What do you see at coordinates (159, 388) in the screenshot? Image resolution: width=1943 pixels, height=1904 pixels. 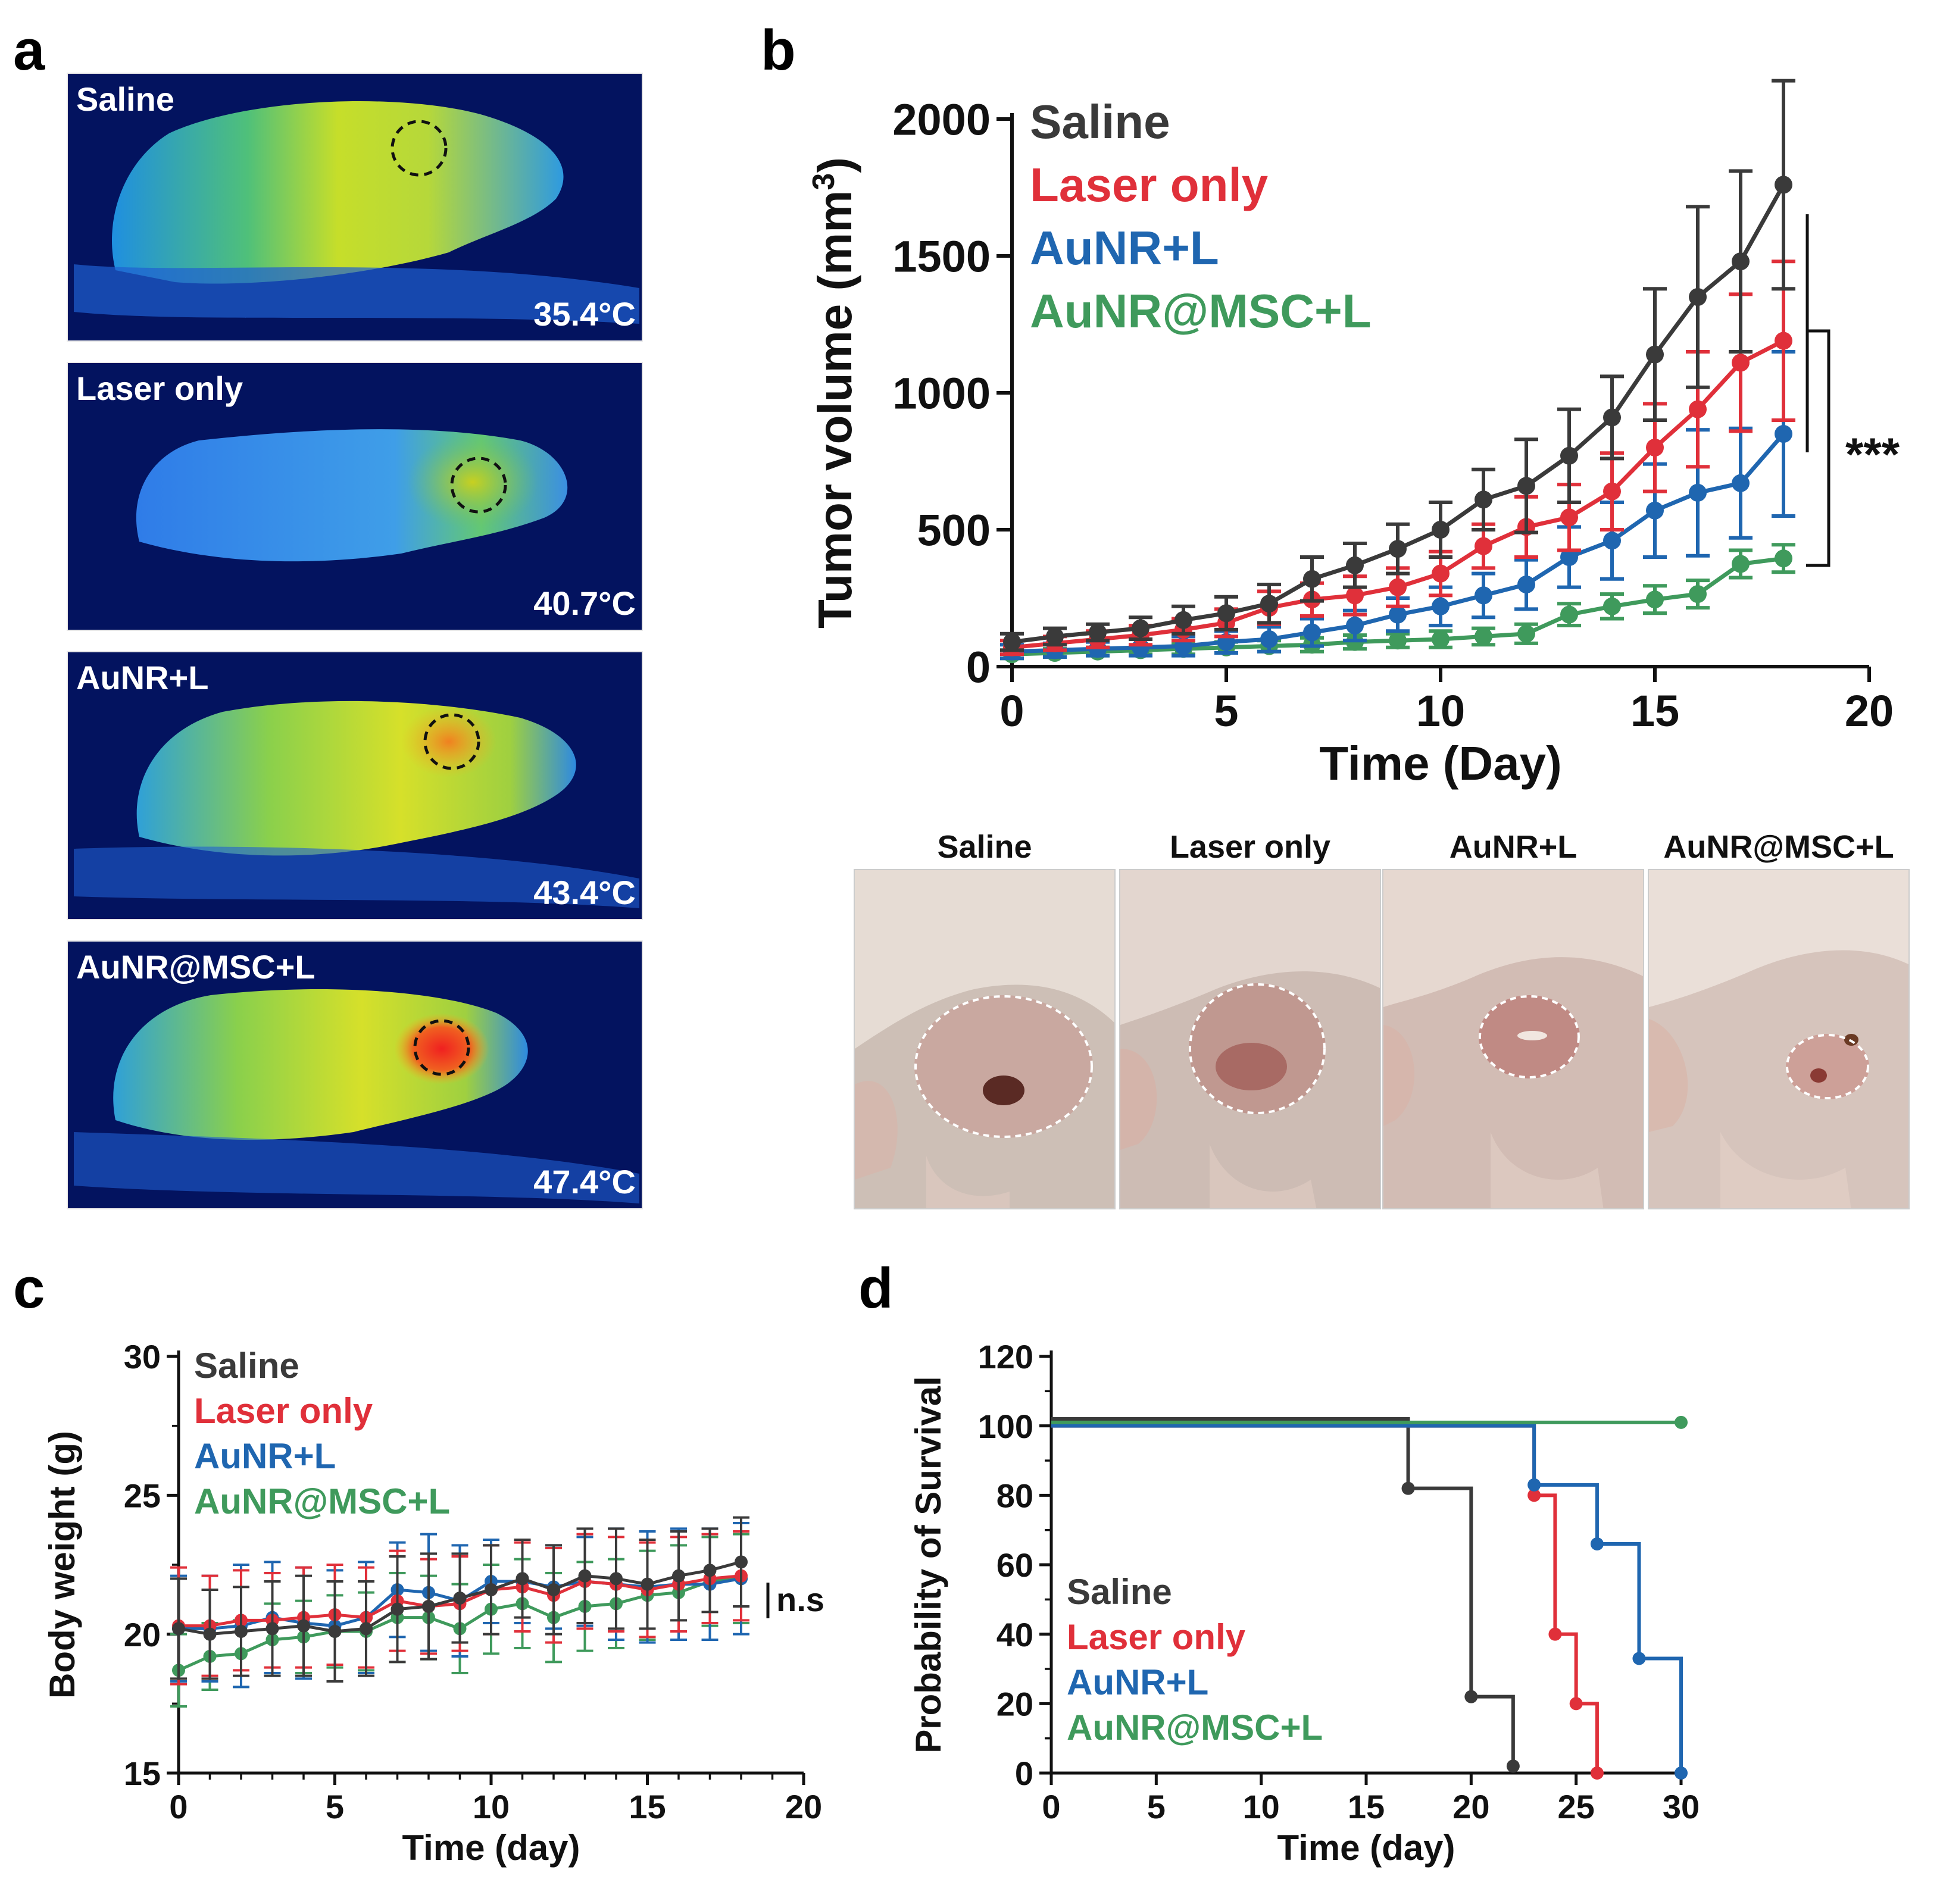 I see `thermal-label: Laser only` at bounding box center [159, 388].